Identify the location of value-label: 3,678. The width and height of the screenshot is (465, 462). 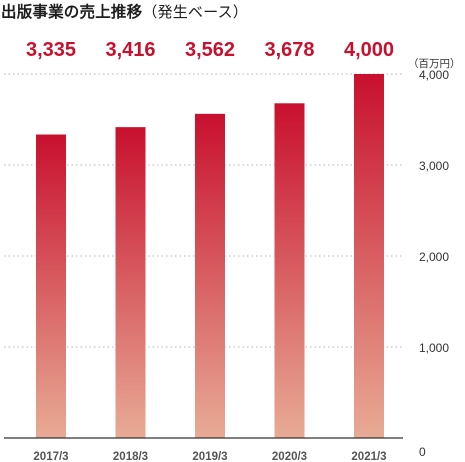
(289, 50).